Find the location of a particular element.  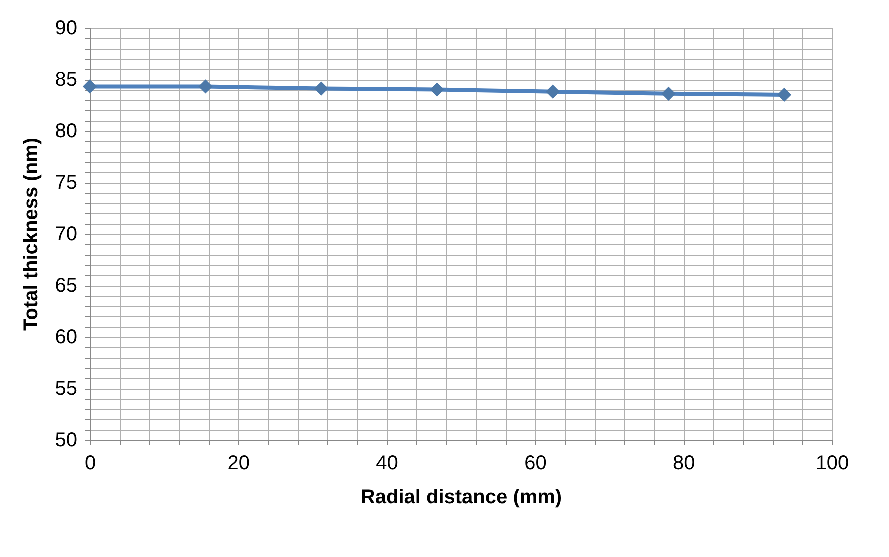

y-tick-label: 75 is located at coordinates (66, 183).